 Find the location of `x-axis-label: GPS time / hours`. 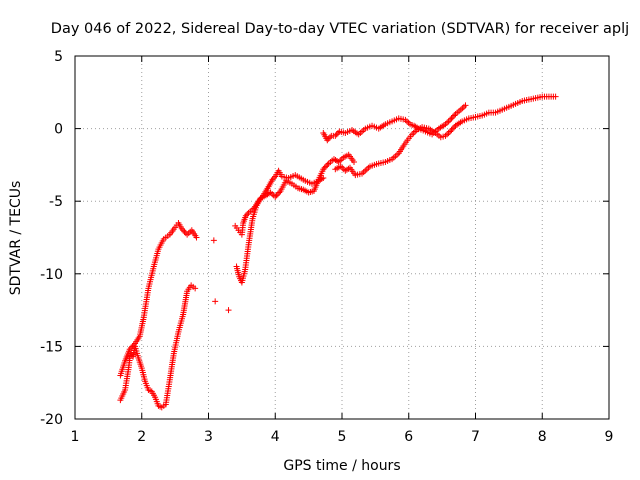

x-axis-label: GPS time / hours is located at coordinates (341, 466).